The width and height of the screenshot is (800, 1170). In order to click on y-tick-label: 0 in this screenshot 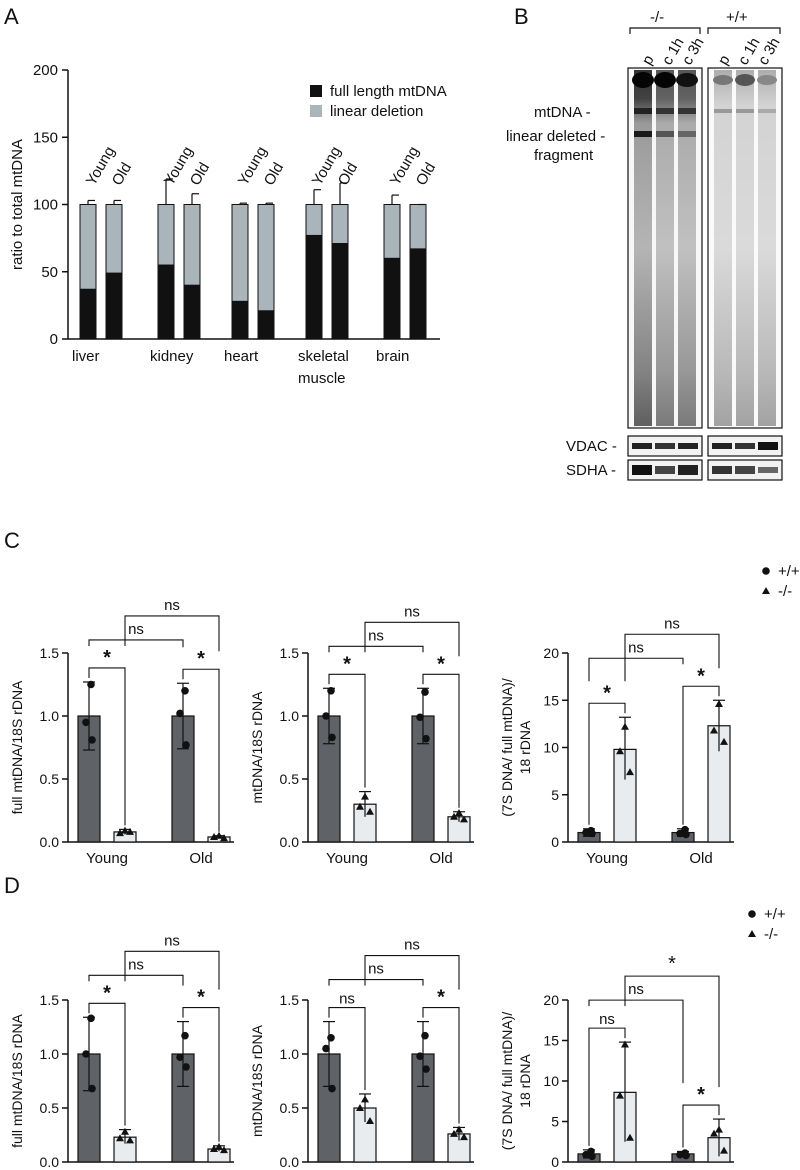, I will do `click(555, 842)`.